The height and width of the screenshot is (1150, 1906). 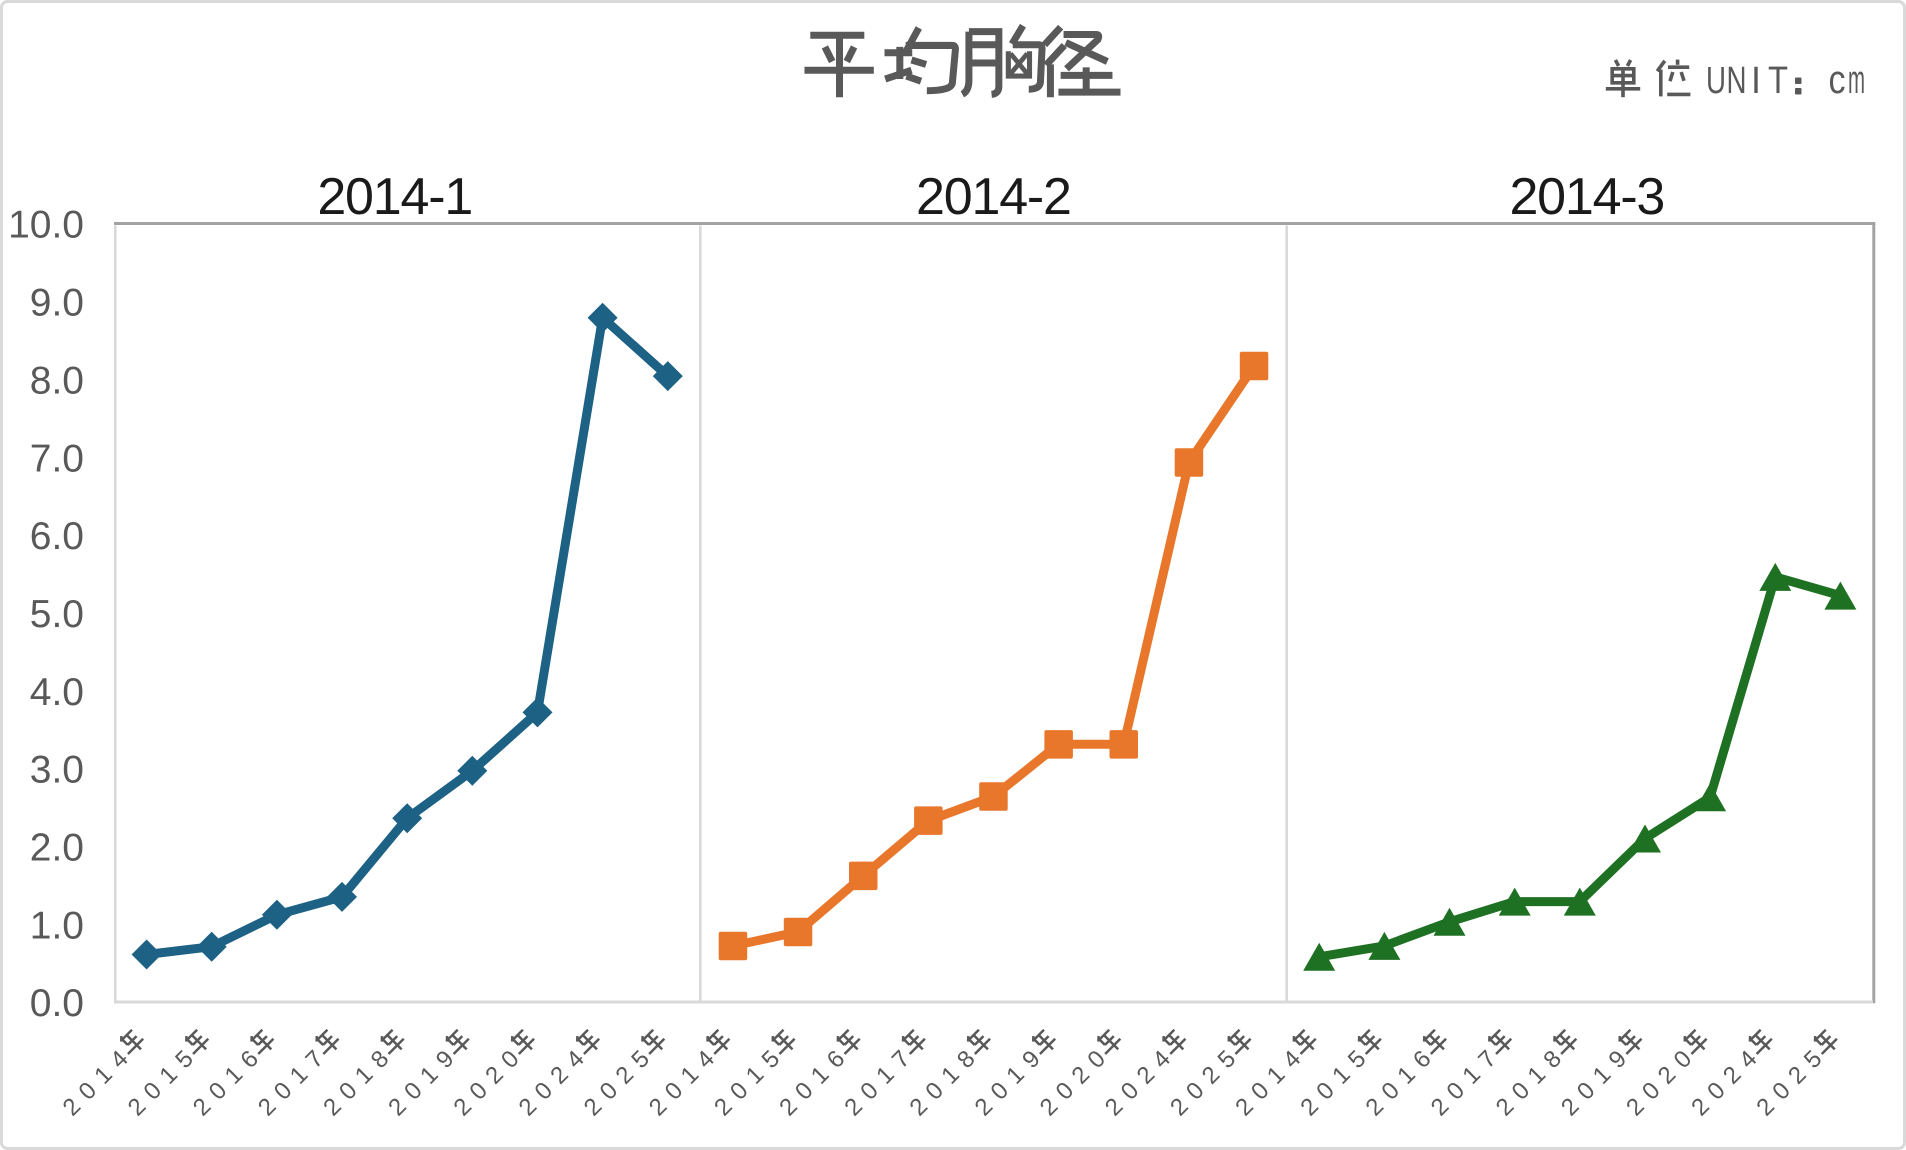 What do you see at coordinates (57, 770) in the screenshot?
I see `svg-text: 3.0` at bounding box center [57, 770].